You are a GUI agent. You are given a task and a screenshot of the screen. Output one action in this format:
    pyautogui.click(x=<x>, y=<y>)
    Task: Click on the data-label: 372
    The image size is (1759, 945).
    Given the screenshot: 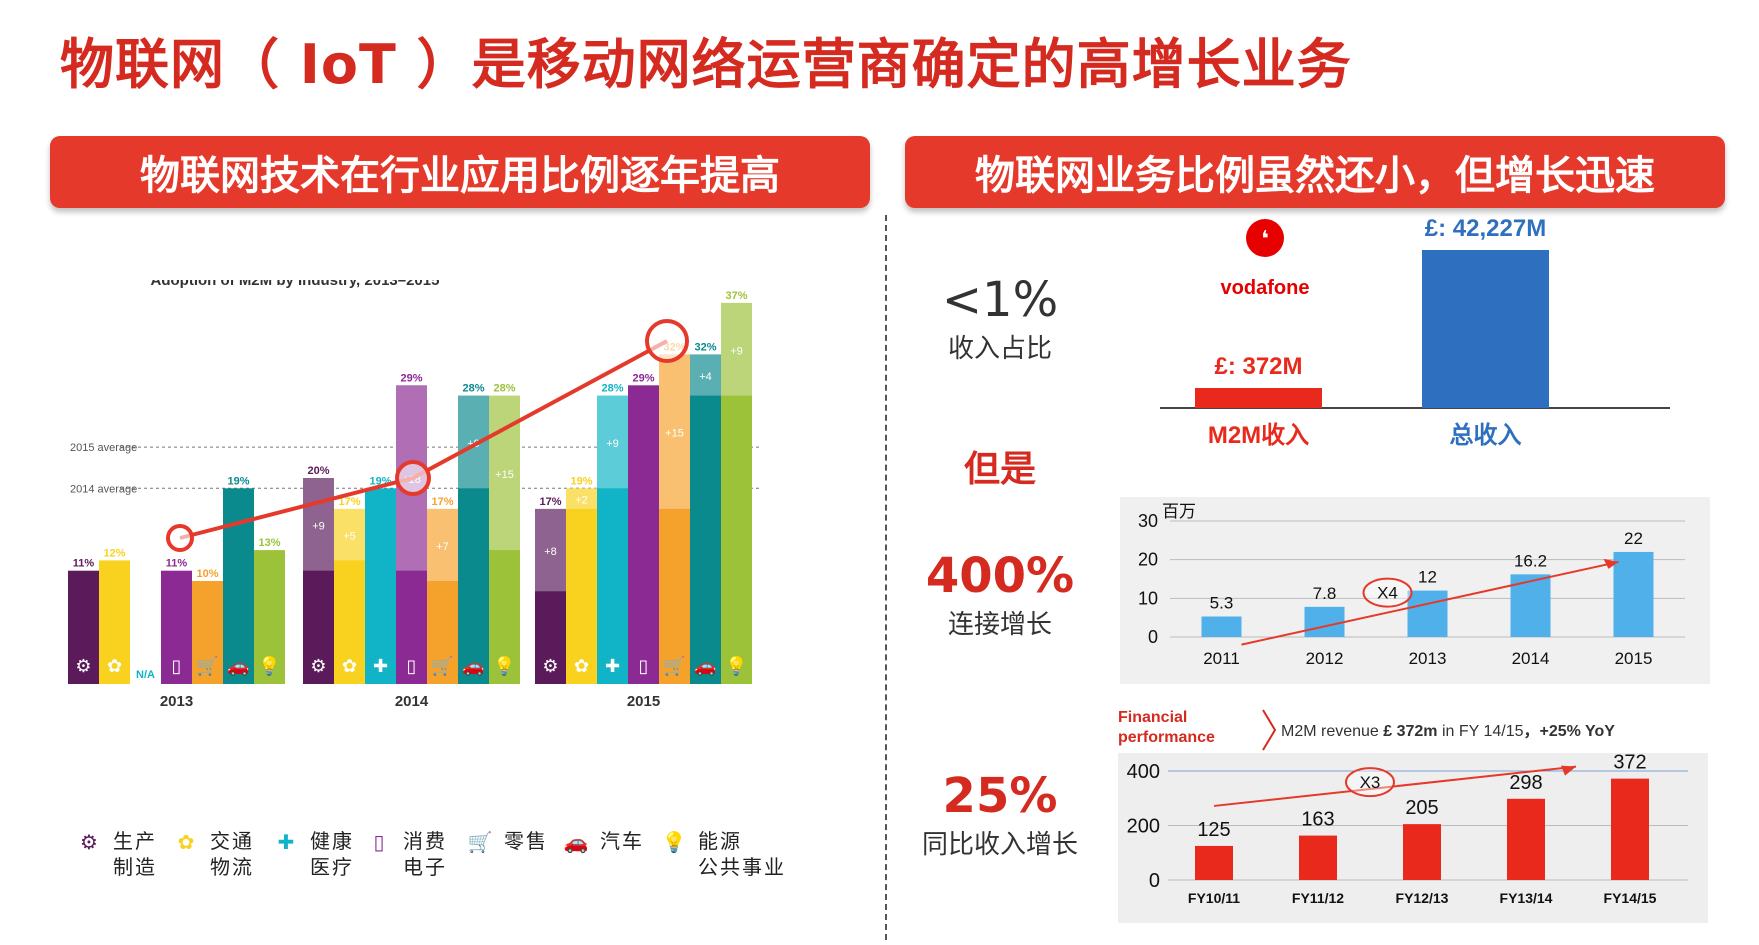 What is the action you would take?
    pyautogui.click(x=1629, y=763)
    